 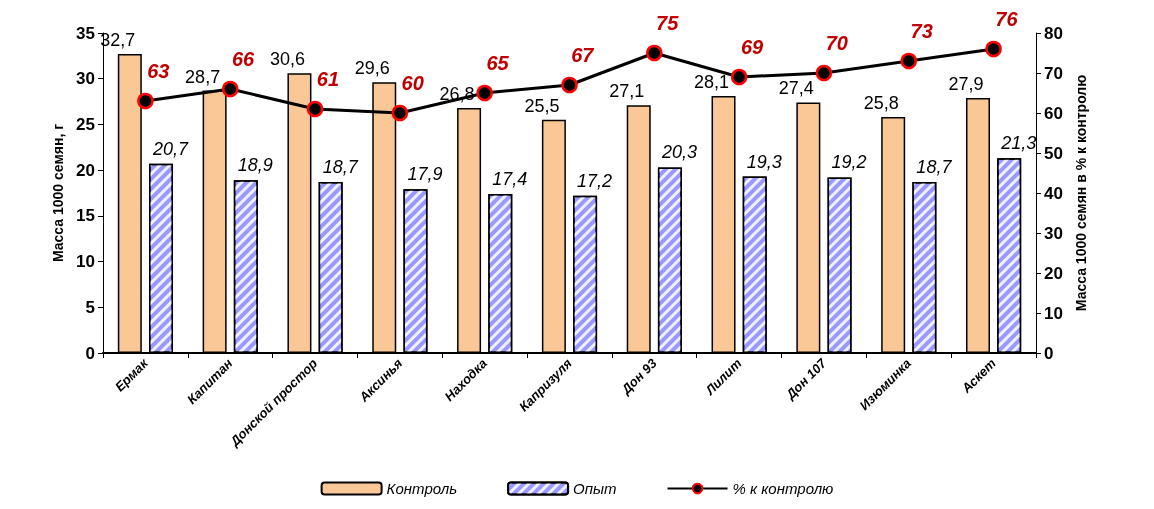 What do you see at coordinates (678, 152) in the screenshot?
I see `data-label: 20,3` at bounding box center [678, 152].